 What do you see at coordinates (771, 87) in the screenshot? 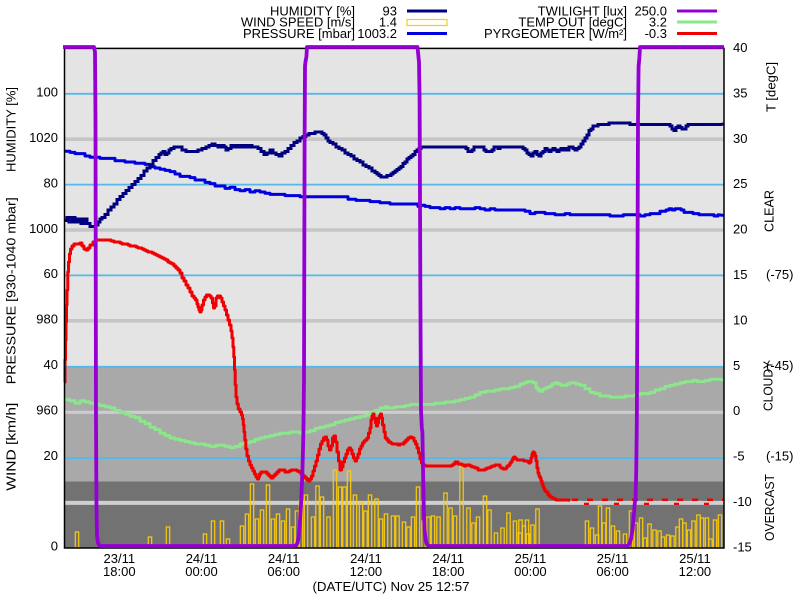
I see `svg-text: T [degC]` at bounding box center [771, 87].